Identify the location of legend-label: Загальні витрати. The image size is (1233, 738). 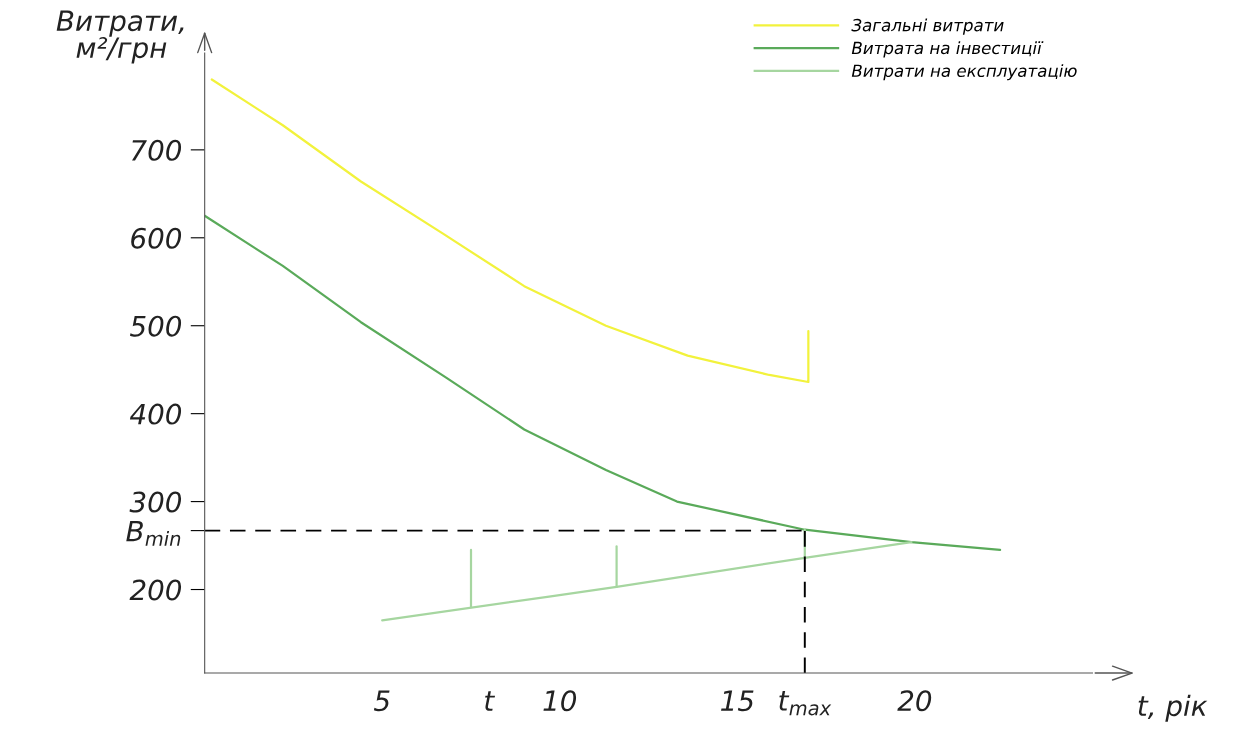
(927, 26).